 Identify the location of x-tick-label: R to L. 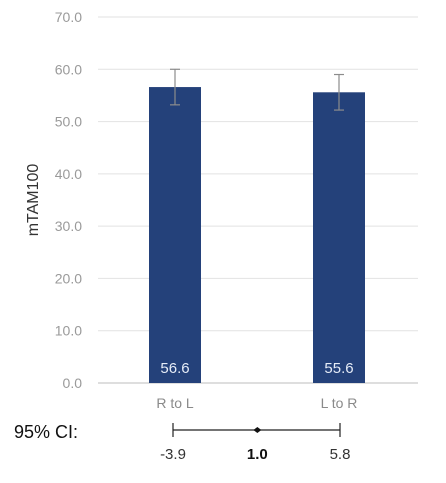
(175, 403).